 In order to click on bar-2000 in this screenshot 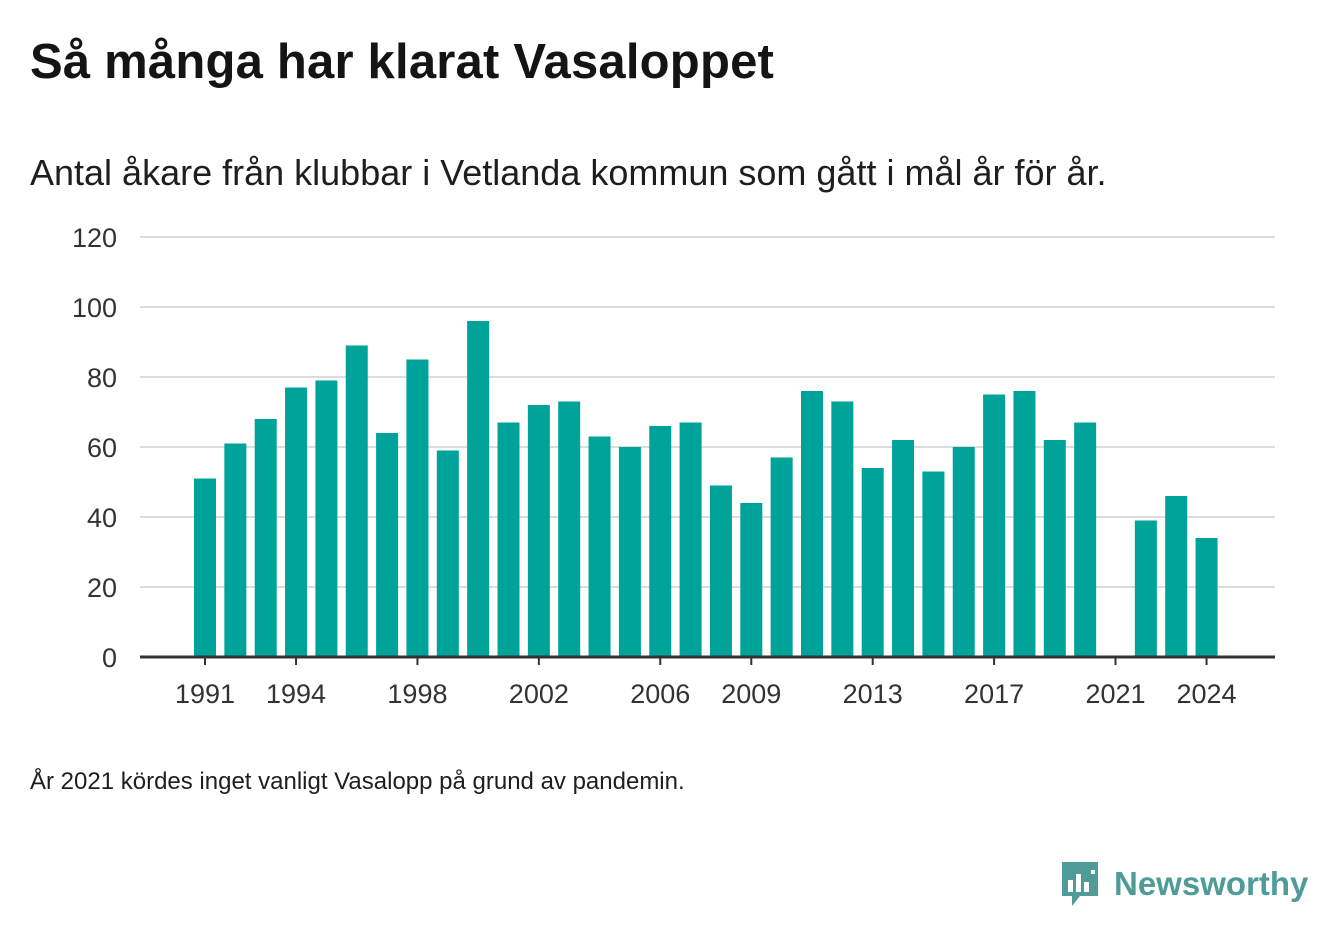, I will do `click(478, 489)`.